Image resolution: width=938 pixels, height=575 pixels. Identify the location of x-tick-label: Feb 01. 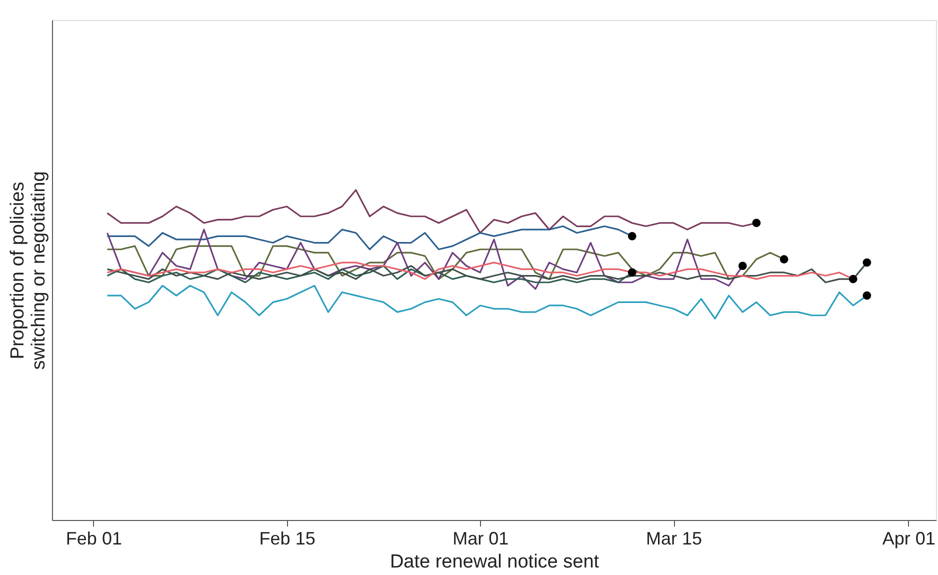
(94, 538).